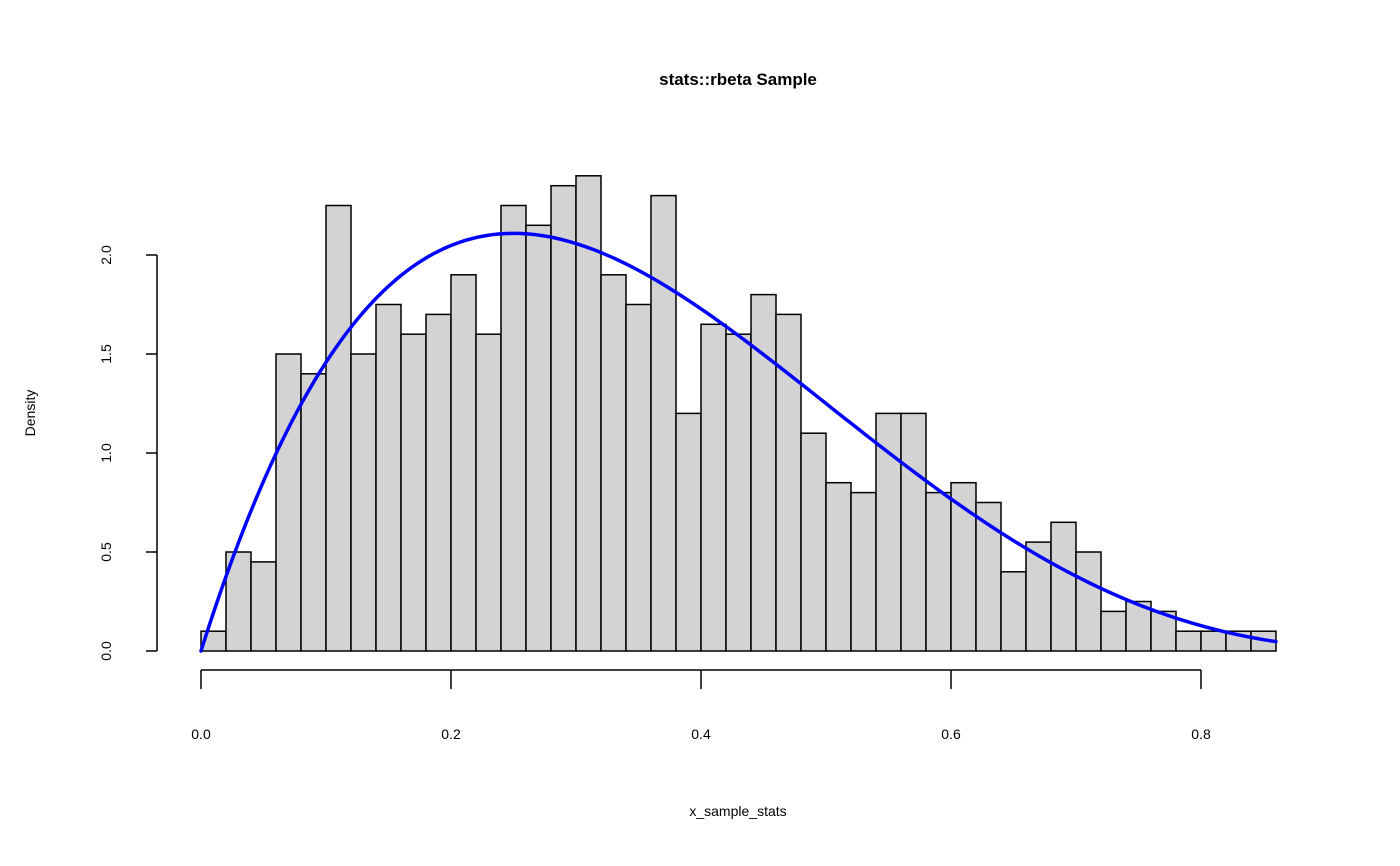 This screenshot has height=866, width=1400. Describe the element at coordinates (701, 705) in the screenshot. I see `x-axis: 0.0 0.2 0.4 0.6 0.8` at that location.